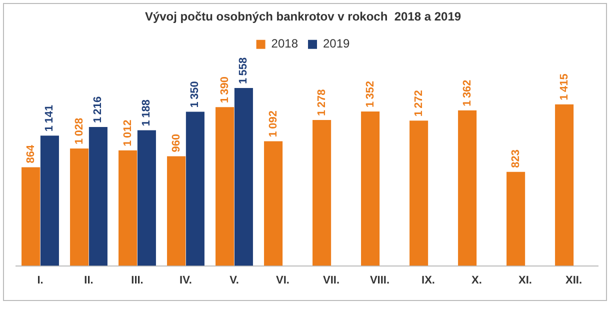  Describe the element at coordinates (146, 113) in the screenshot. I see `data-label: 1 188` at that location.